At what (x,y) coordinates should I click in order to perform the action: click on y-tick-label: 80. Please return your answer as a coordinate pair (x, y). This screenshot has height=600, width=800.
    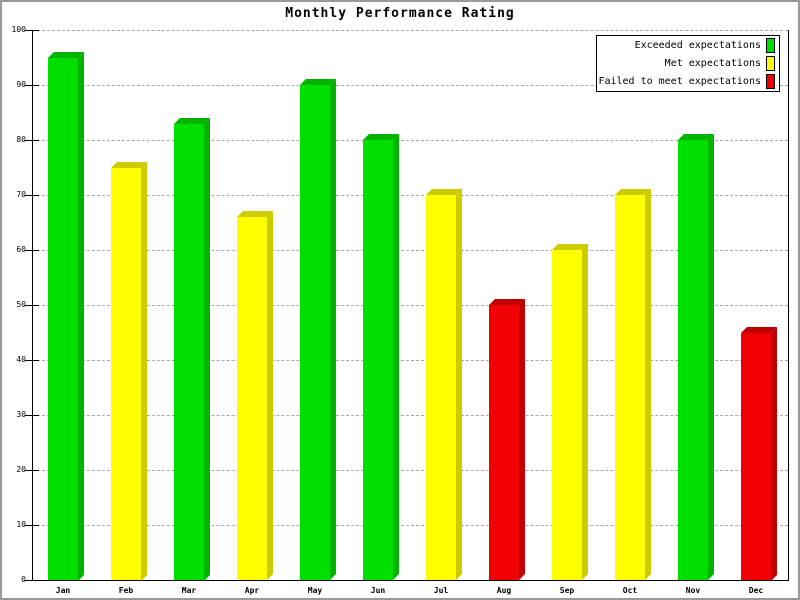
    Looking at the image, I should click on (21, 139).